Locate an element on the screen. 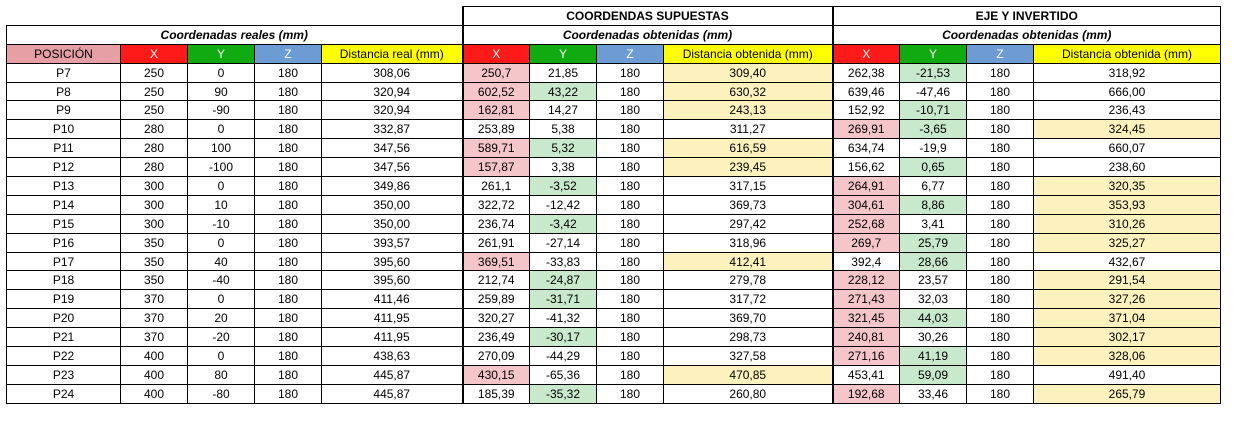 This screenshot has width=1247, height=431. cell-x-supuesta: 369,51 is located at coordinates (495, 261).